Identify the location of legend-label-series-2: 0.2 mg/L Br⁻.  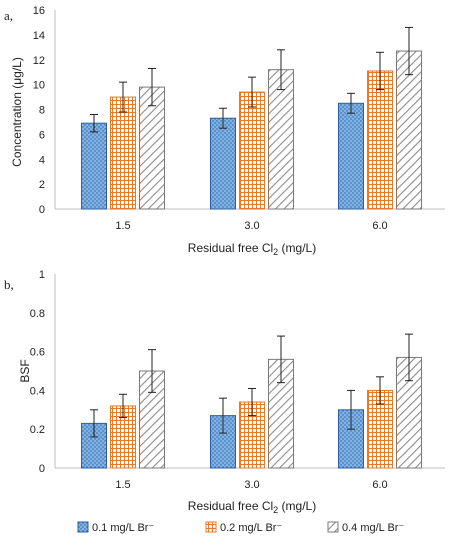
(251, 528).